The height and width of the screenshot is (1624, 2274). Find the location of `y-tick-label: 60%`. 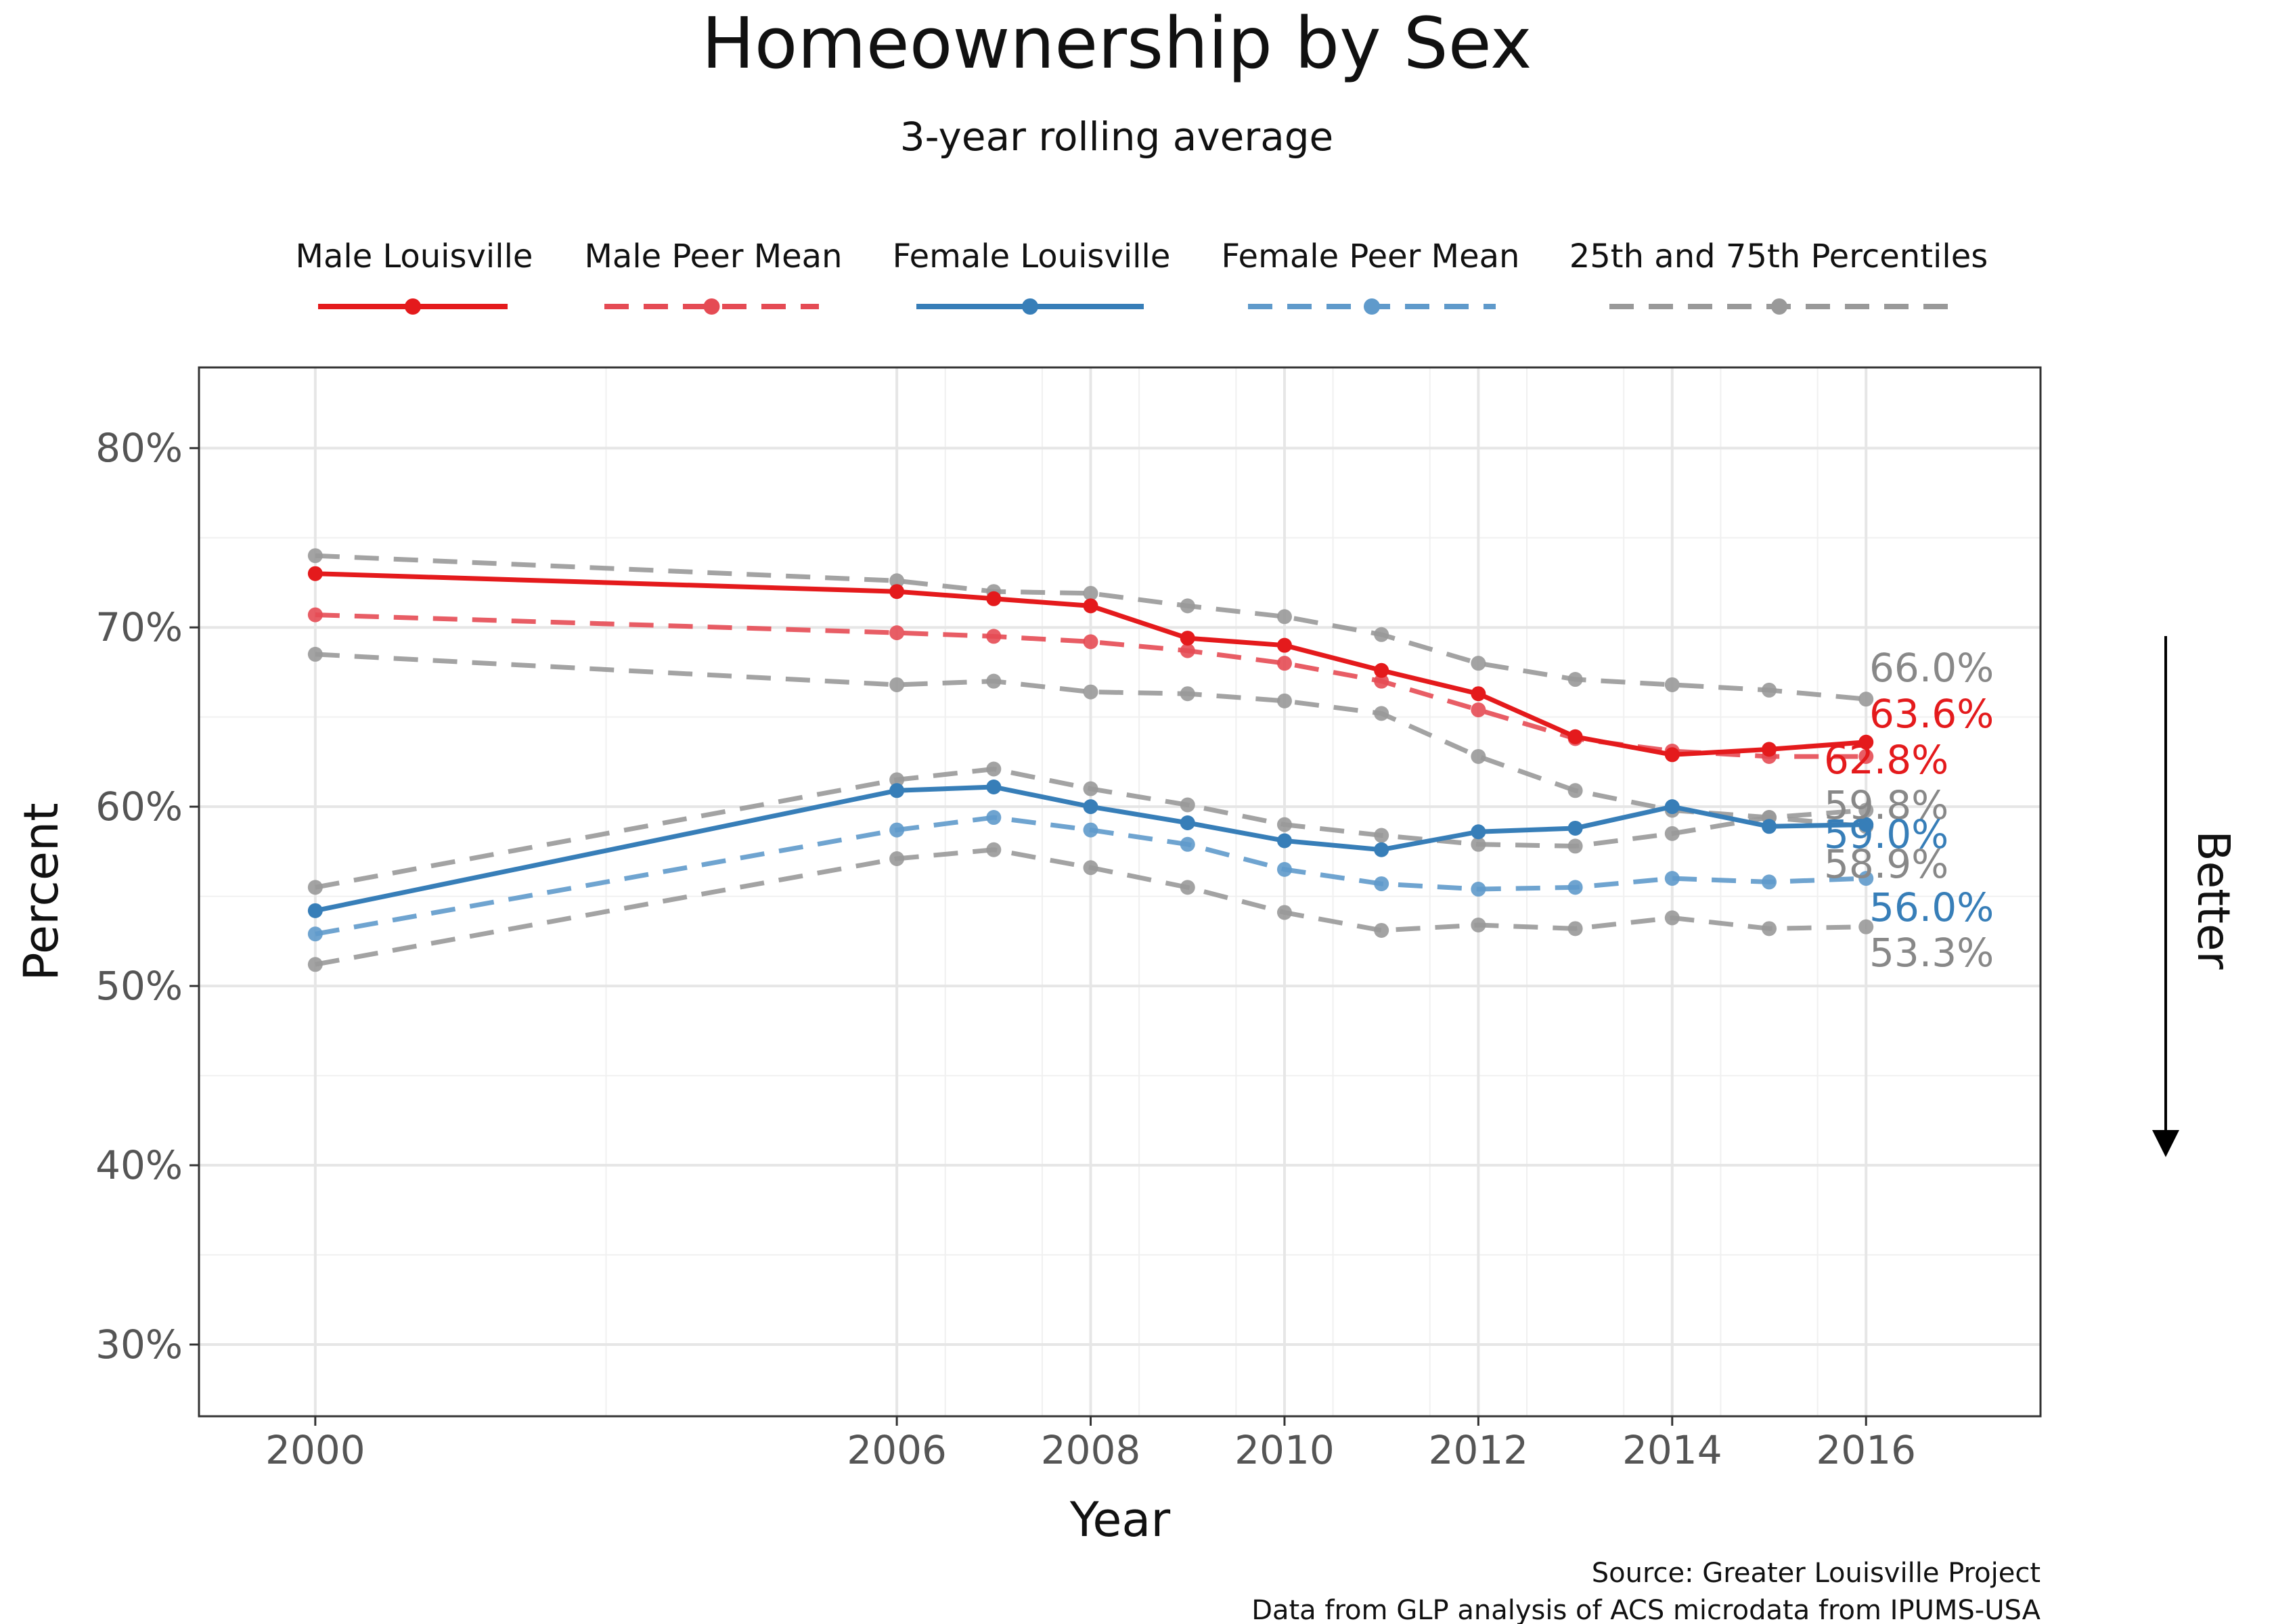

y-tick-label: 60% is located at coordinates (139, 807).